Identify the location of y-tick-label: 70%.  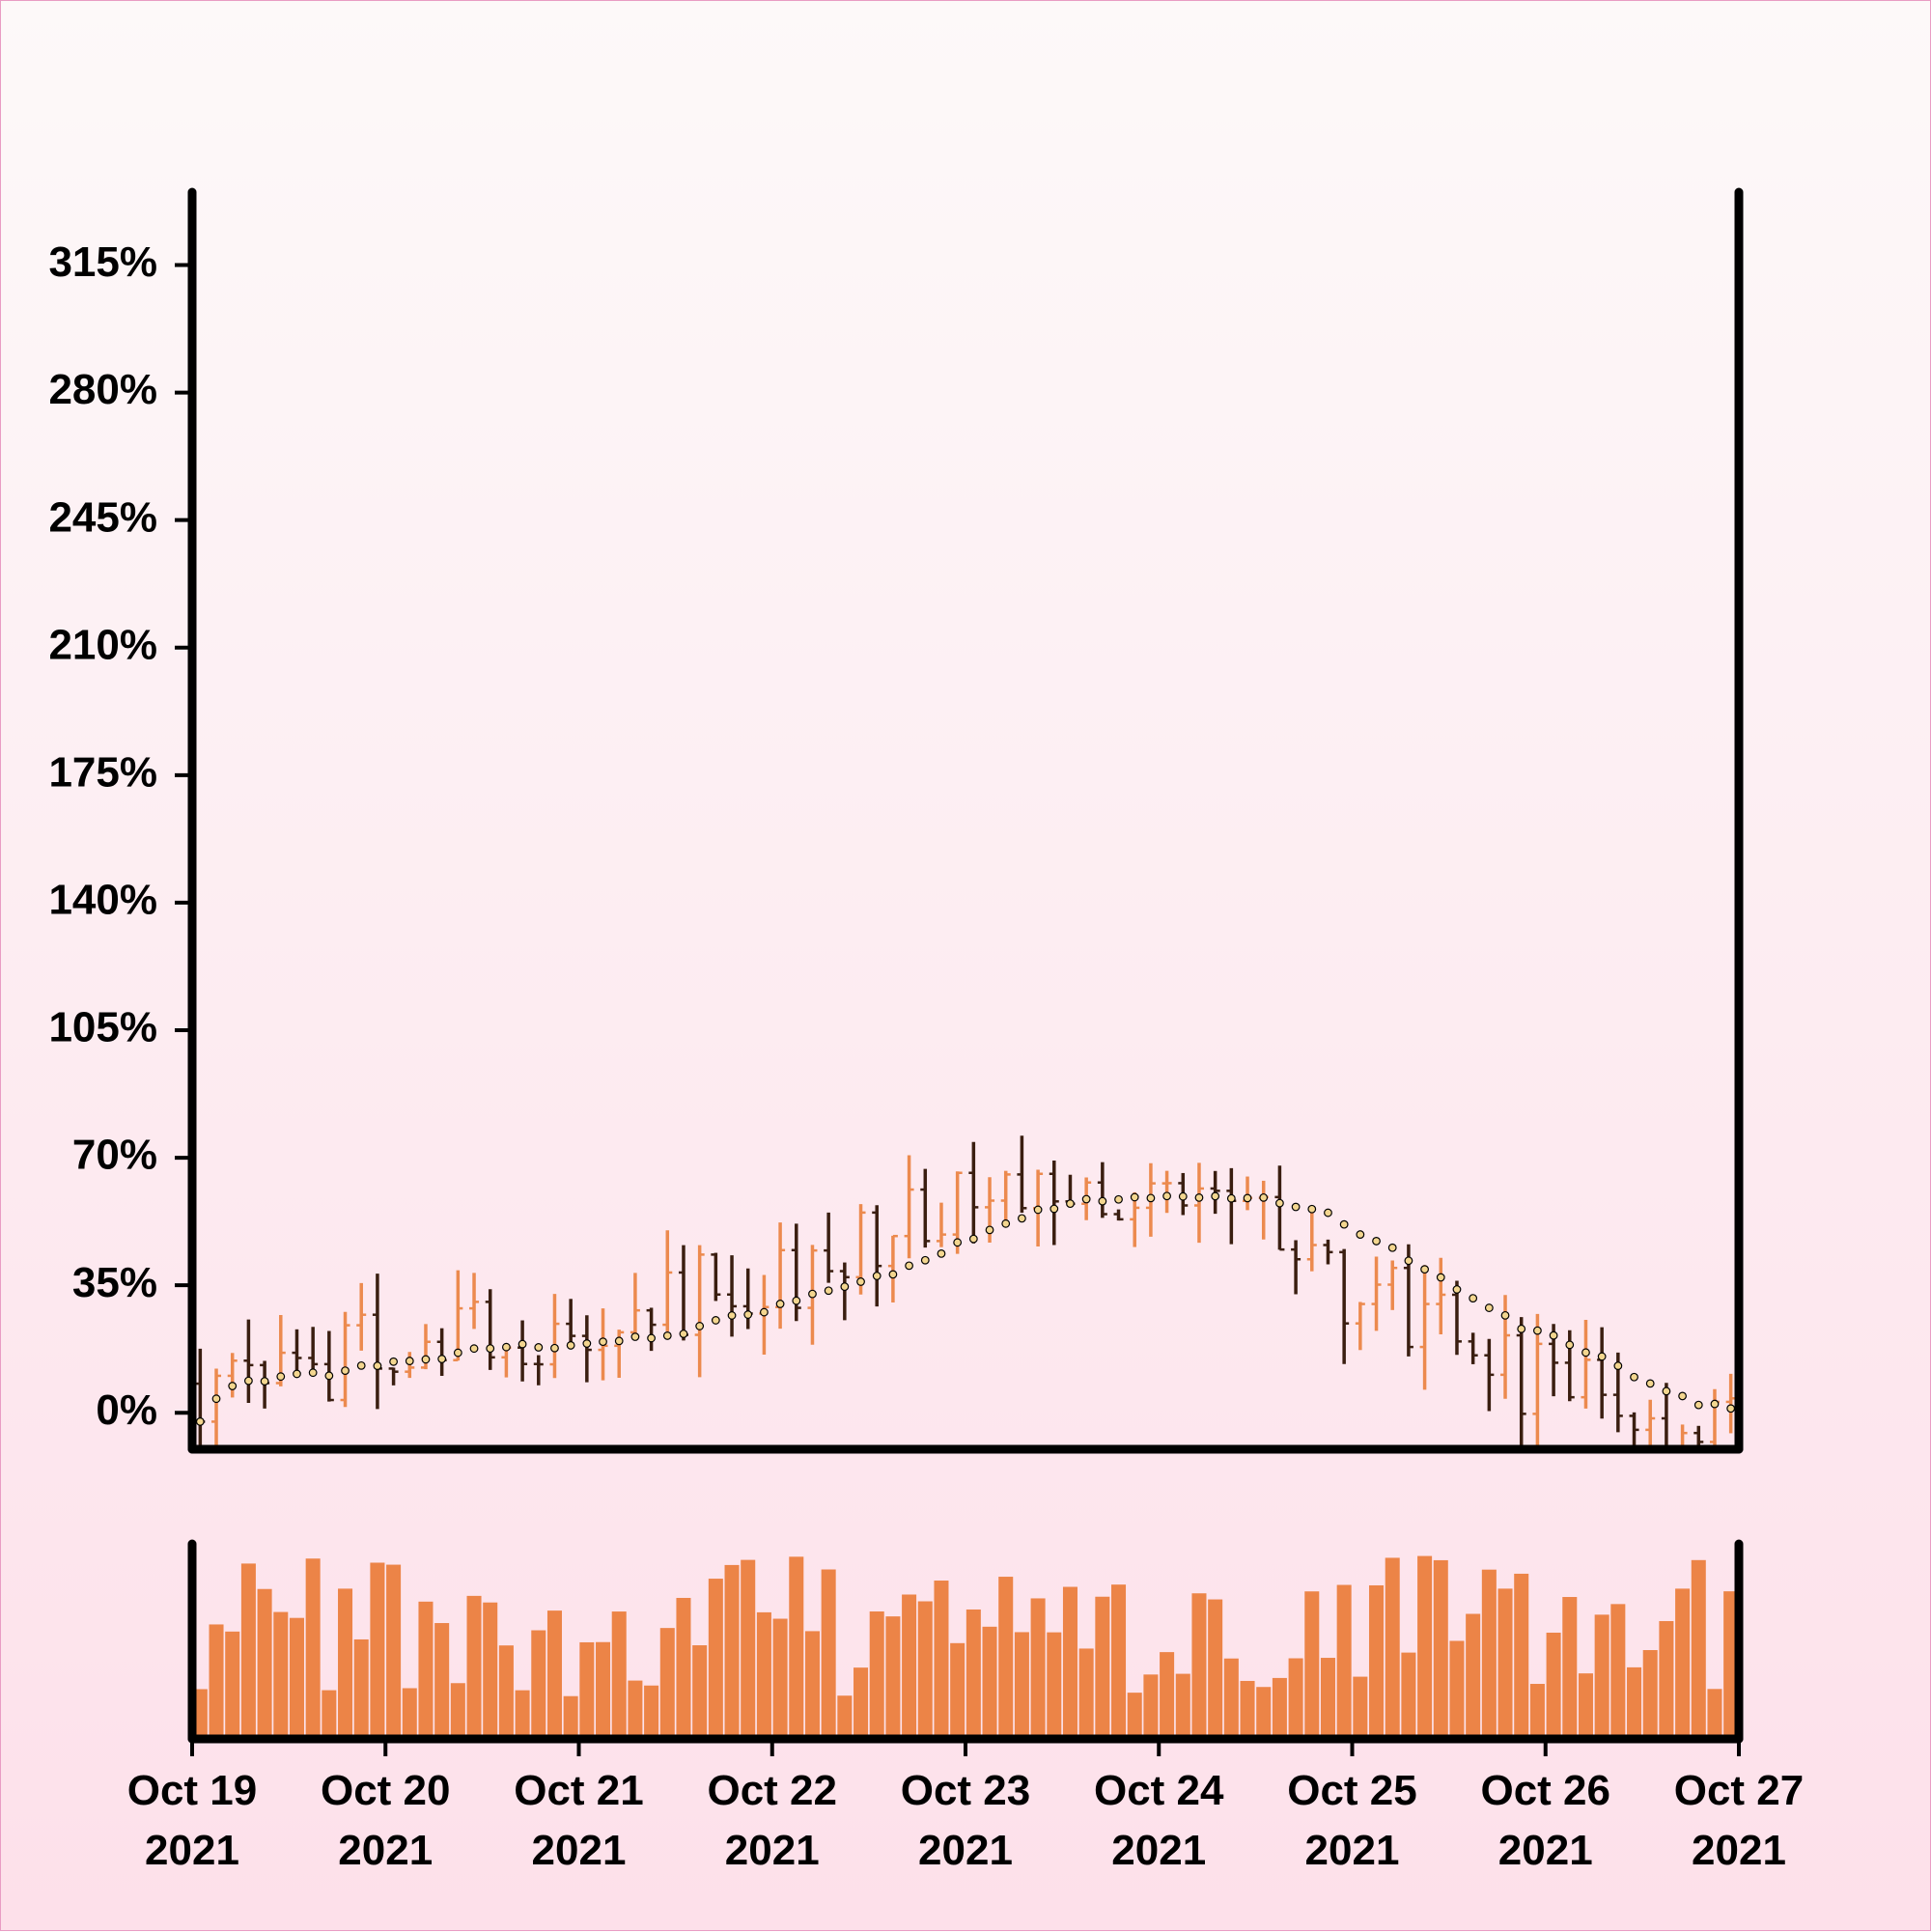
(114, 1156).